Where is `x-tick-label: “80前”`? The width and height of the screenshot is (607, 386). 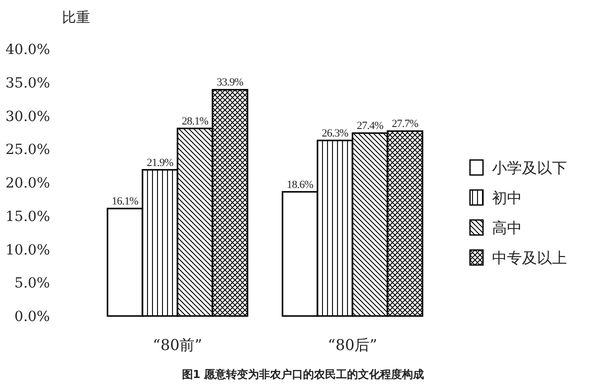 x-tick-label: “80前” is located at coordinates (177, 345).